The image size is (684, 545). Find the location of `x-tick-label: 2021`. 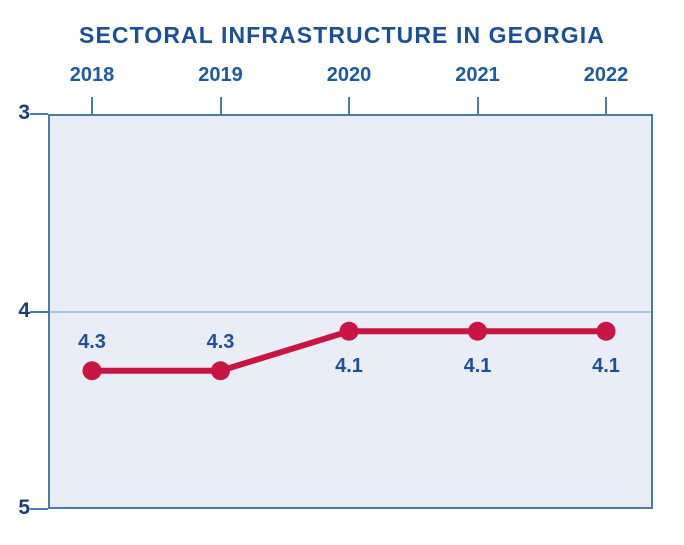

x-tick-label: 2021 is located at coordinates (477, 75).